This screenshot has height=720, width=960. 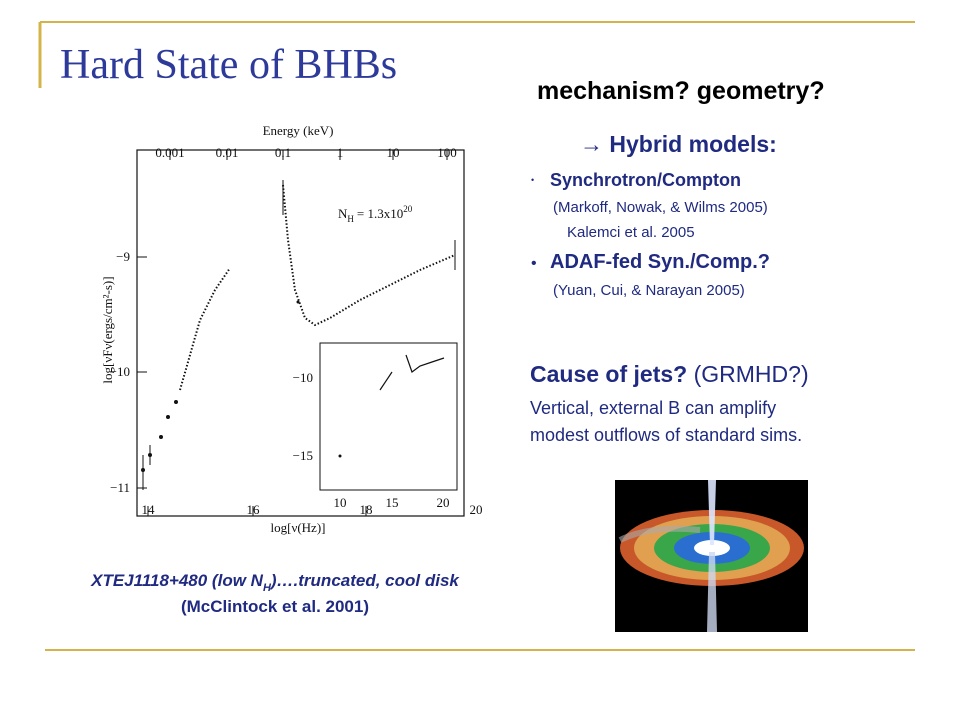 What do you see at coordinates (343, 213) in the screenshot?
I see `nh: N` at bounding box center [343, 213].